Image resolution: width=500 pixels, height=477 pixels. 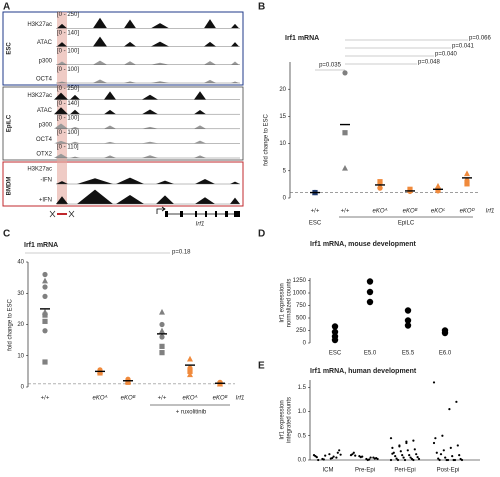 I want to click on p-value: p=0.041, so click(x=463, y=47).